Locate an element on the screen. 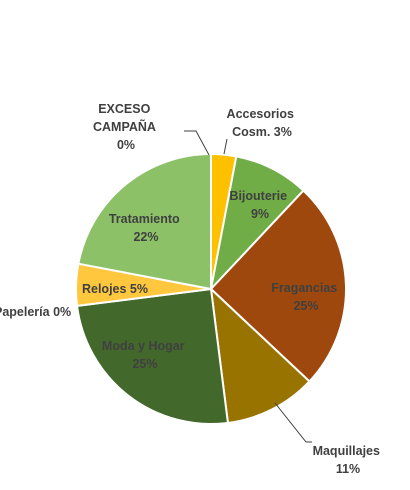 Image resolution: width=410 pixels, height=490 pixels. label-accesorios: Accesorios Cosm. 3% is located at coordinates (262, 123).